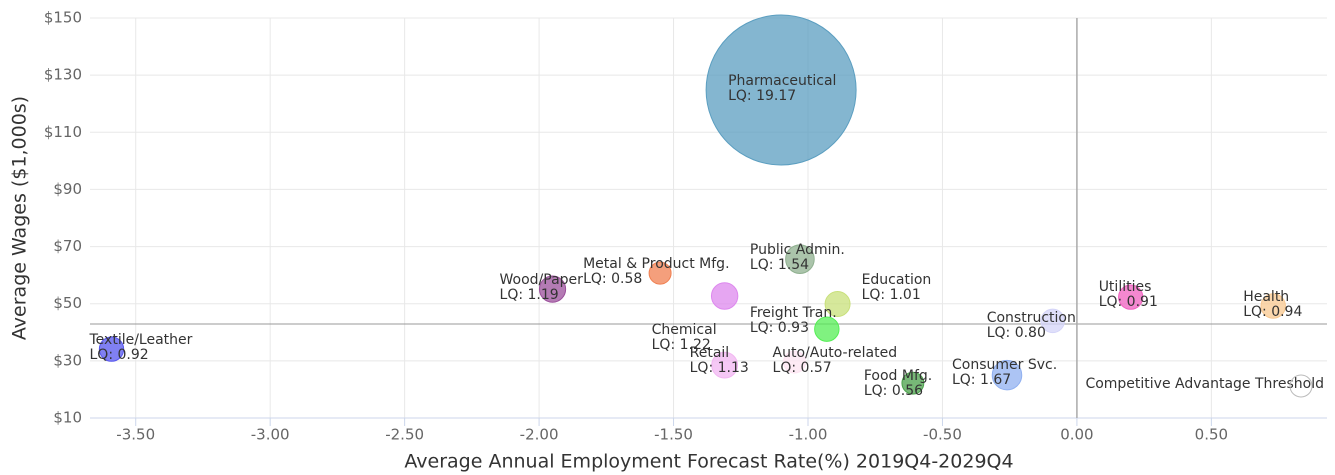 Image resolution: width=1335 pixels, height=475 pixels. What do you see at coordinates (270, 435) in the screenshot?
I see `x-tick-label: -3.00` at bounding box center [270, 435].